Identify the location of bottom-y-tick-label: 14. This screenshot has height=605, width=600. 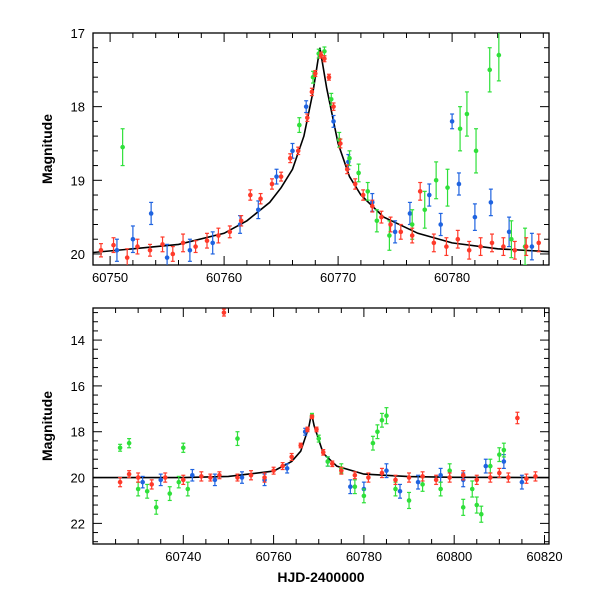
(78, 340).